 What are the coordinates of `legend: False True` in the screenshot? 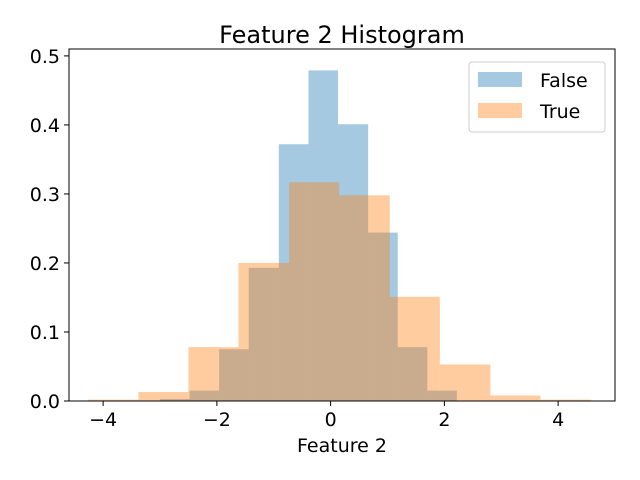 It's located at (537, 97).